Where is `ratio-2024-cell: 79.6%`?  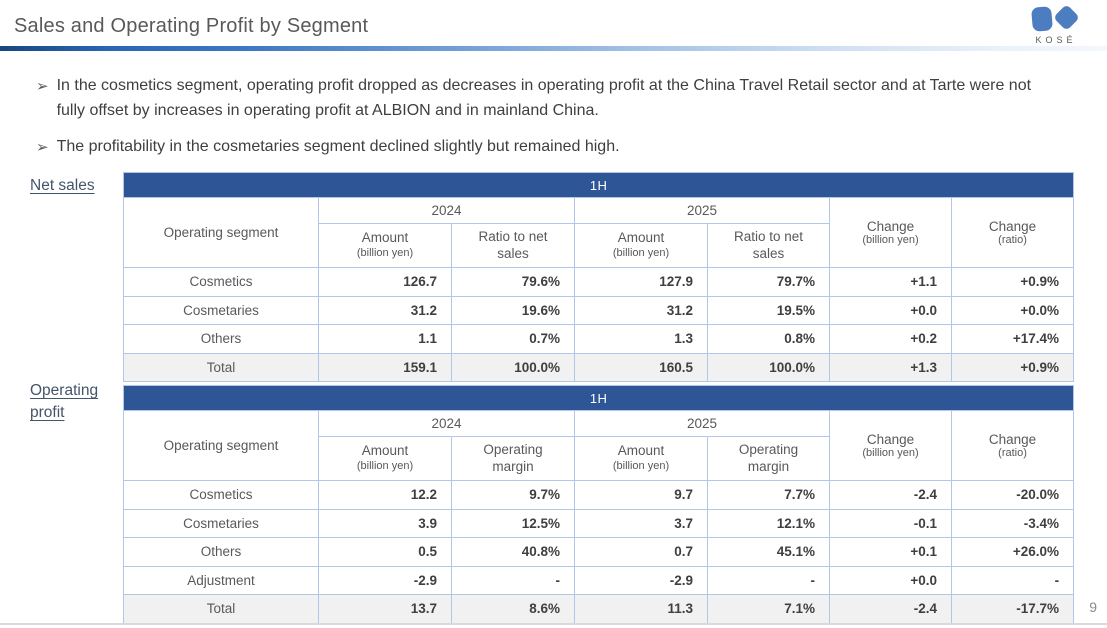 ratio-2024-cell: 79.6% is located at coordinates (513, 282).